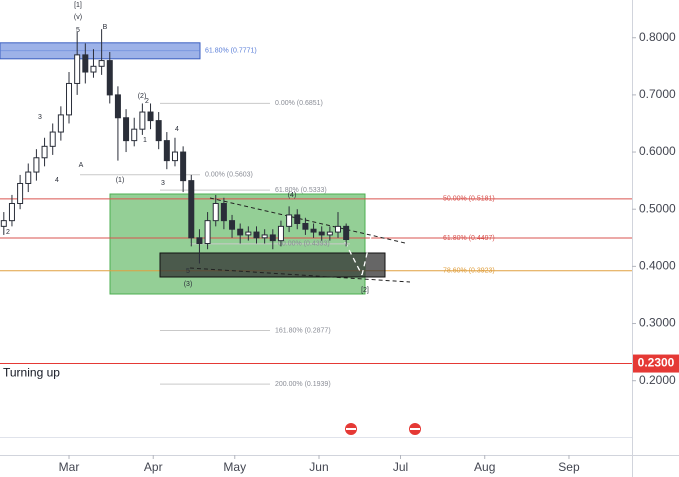 The height and width of the screenshot is (477, 679). What do you see at coordinates (299, 103) in the screenshot?
I see `fib-label: 0.00% (0.6851)` at bounding box center [299, 103].